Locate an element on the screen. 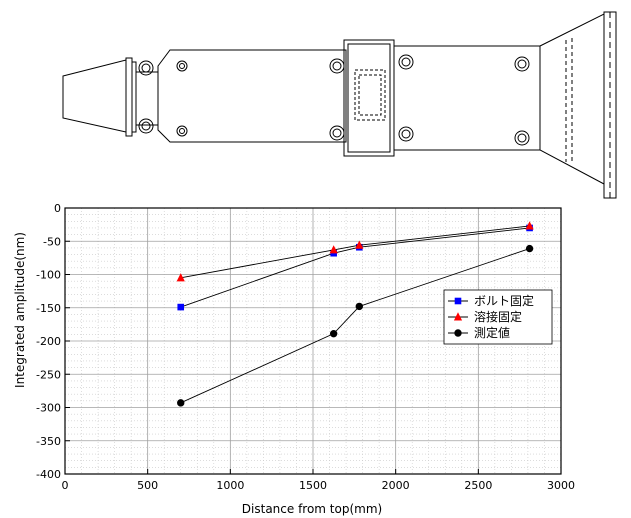 The image size is (631, 518). y-tick-label: -100 is located at coordinates (48, 275).